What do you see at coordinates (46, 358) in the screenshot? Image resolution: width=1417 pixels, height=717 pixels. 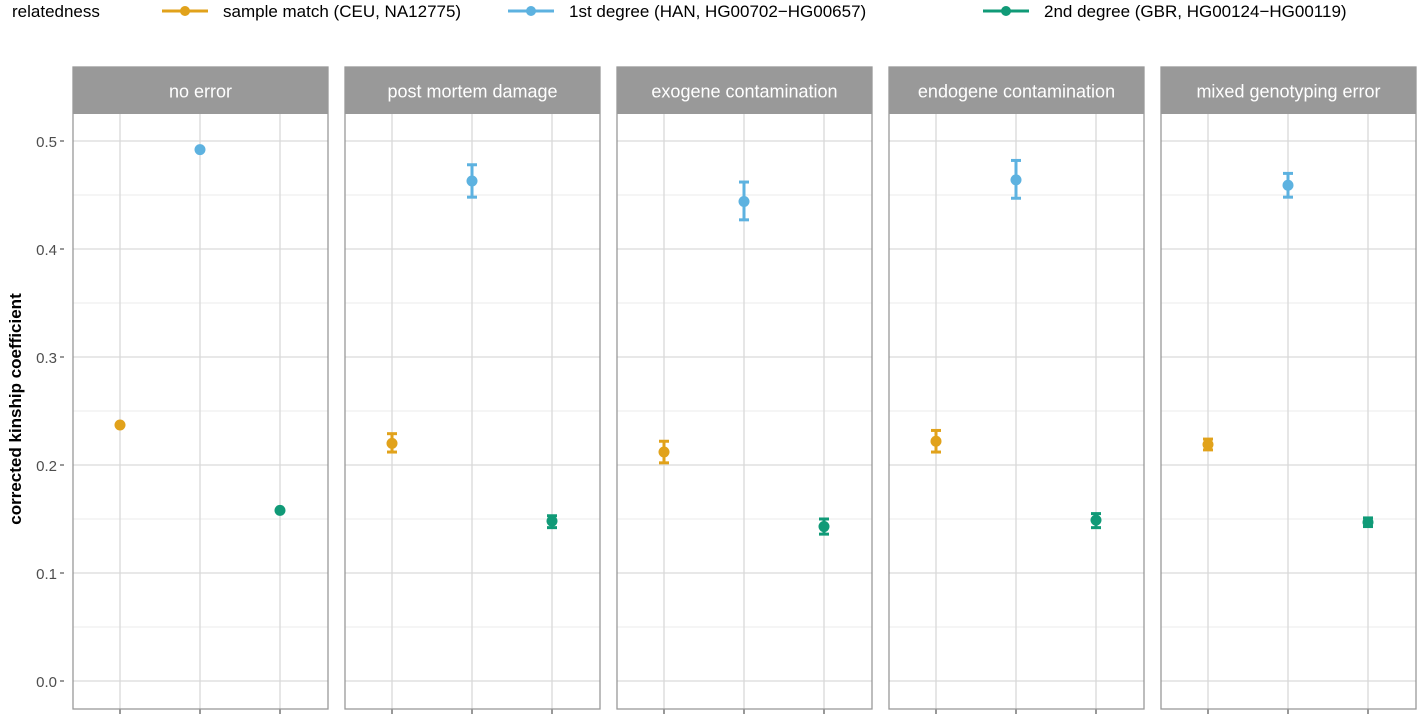 I see `y-tick-label: 0.3` at bounding box center [46, 358].